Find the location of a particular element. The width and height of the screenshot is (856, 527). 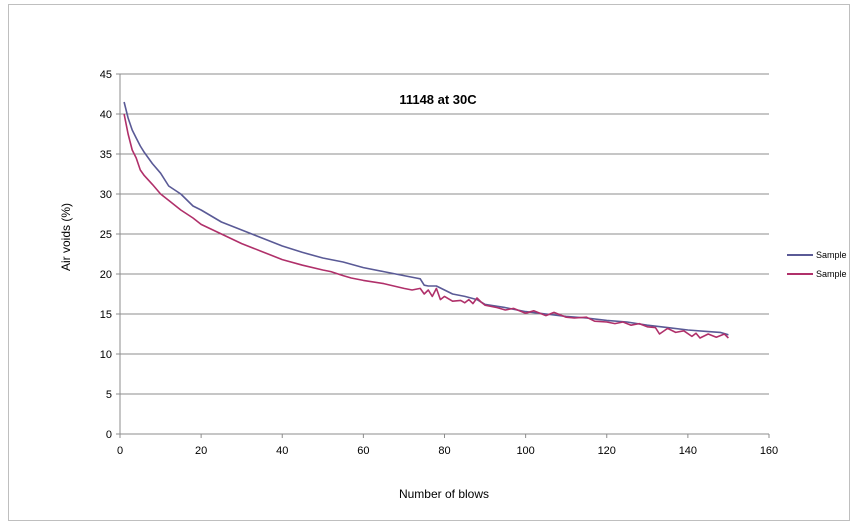

x-tick-label-60: 60 is located at coordinates (363, 451).